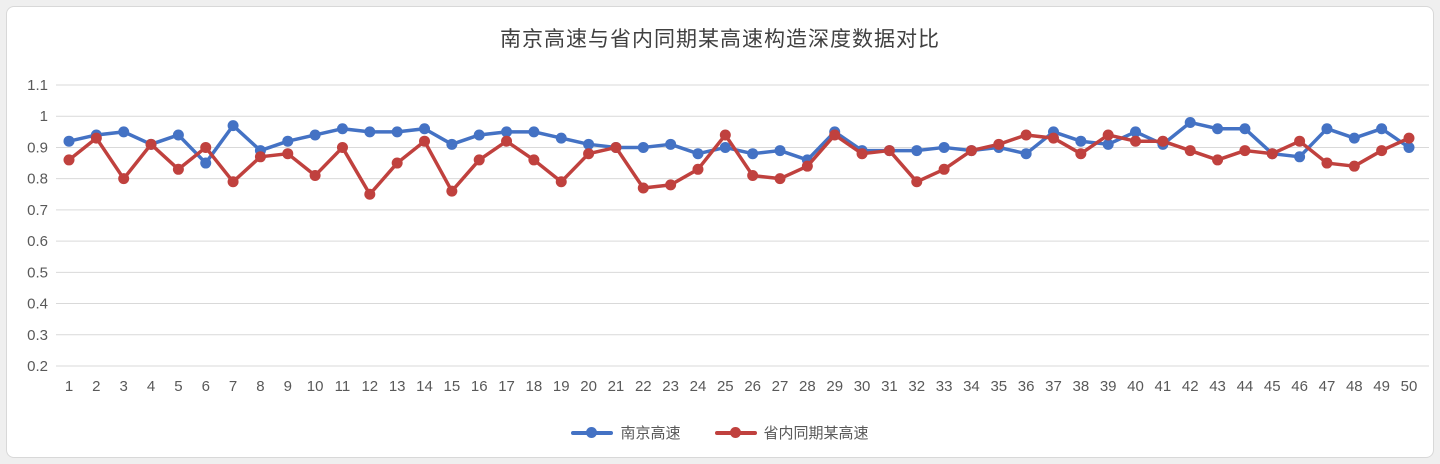  What do you see at coordinates (37, 304) in the screenshot?
I see `y-axis-tick-label: 0.4` at bounding box center [37, 304].